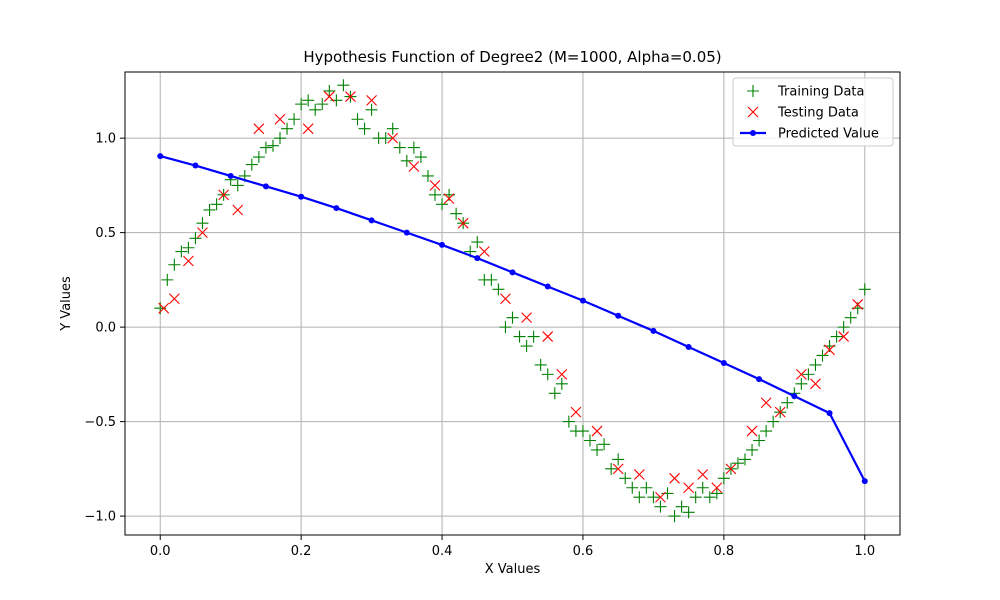 The height and width of the screenshot is (600, 1000). Describe the element at coordinates (818, 113) in the screenshot. I see `legend-label: Testing Data` at that location.